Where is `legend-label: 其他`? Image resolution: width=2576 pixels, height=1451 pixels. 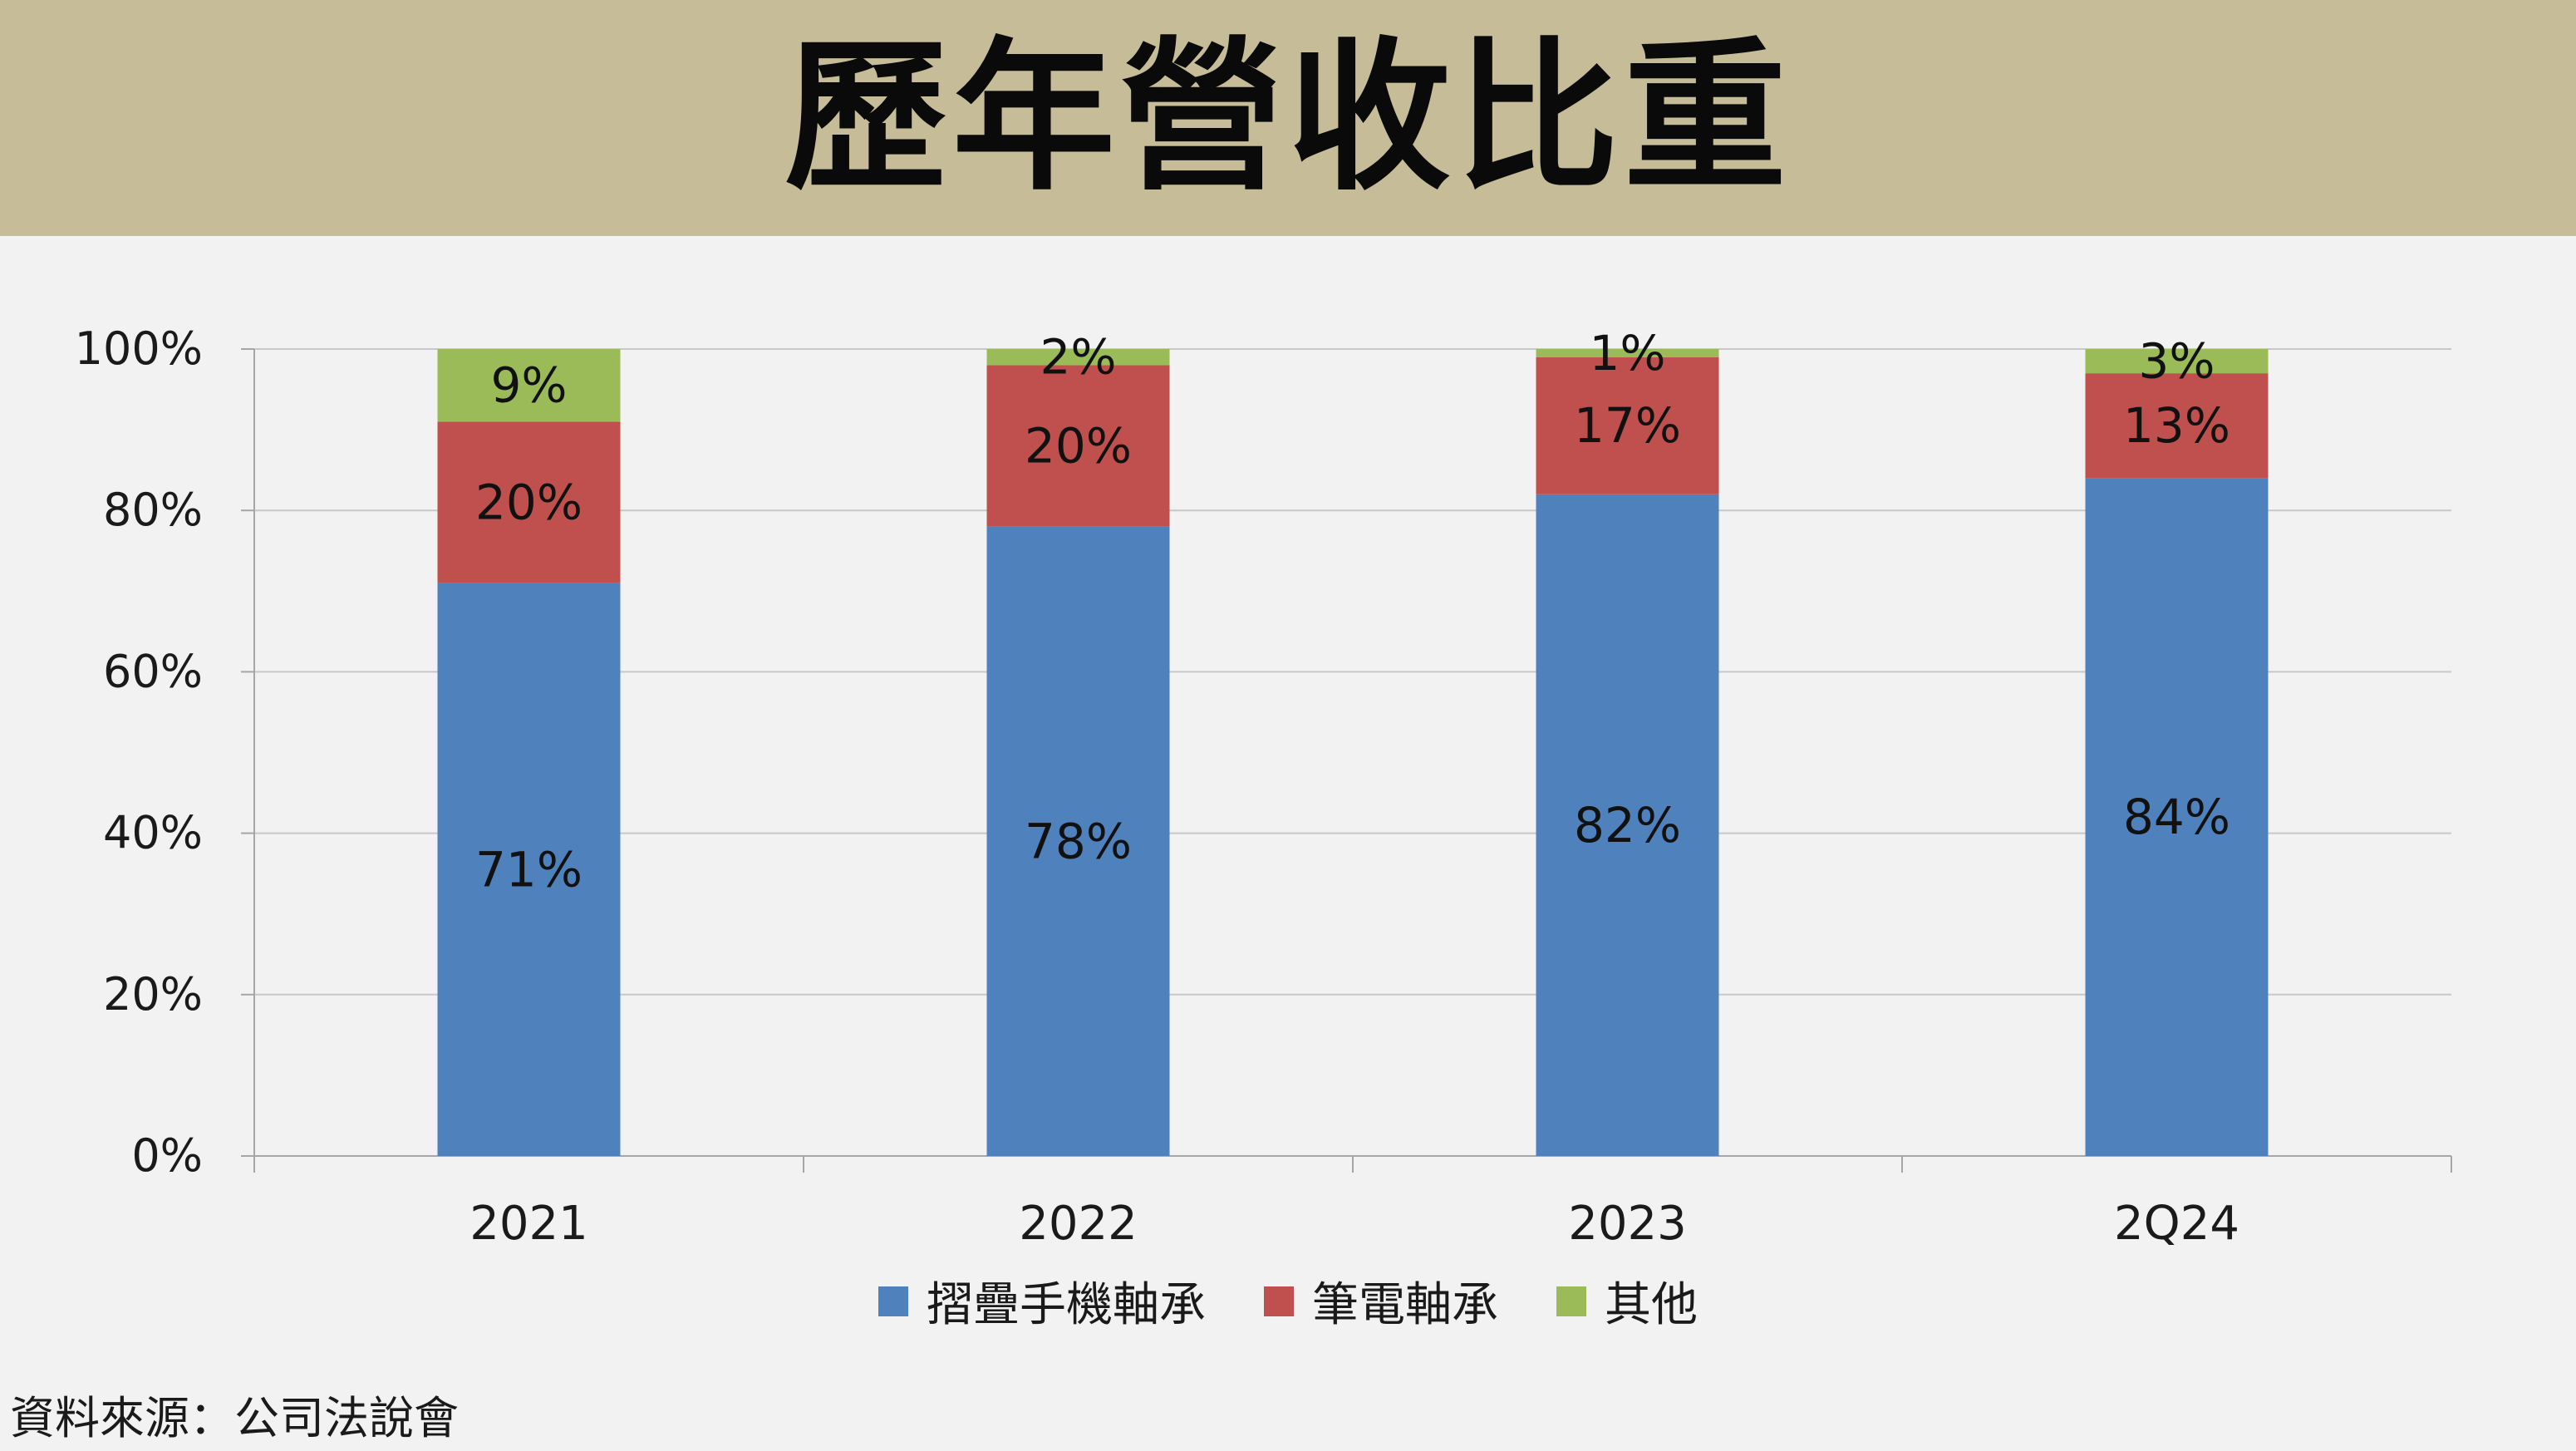
legend-label: 其他 is located at coordinates (1651, 1305).